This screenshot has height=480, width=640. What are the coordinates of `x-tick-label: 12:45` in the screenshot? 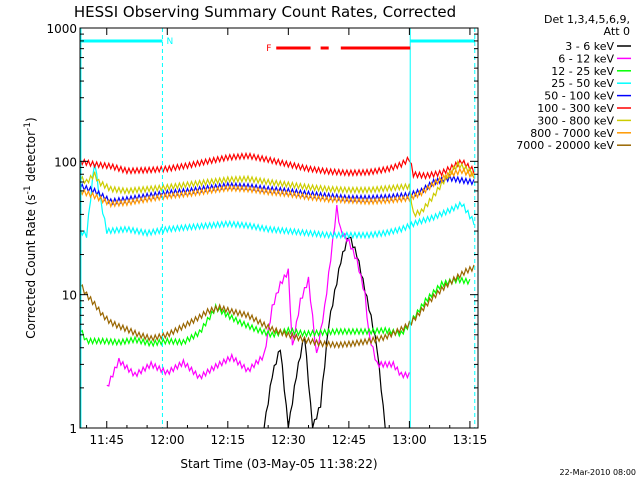 It's located at (349, 440).